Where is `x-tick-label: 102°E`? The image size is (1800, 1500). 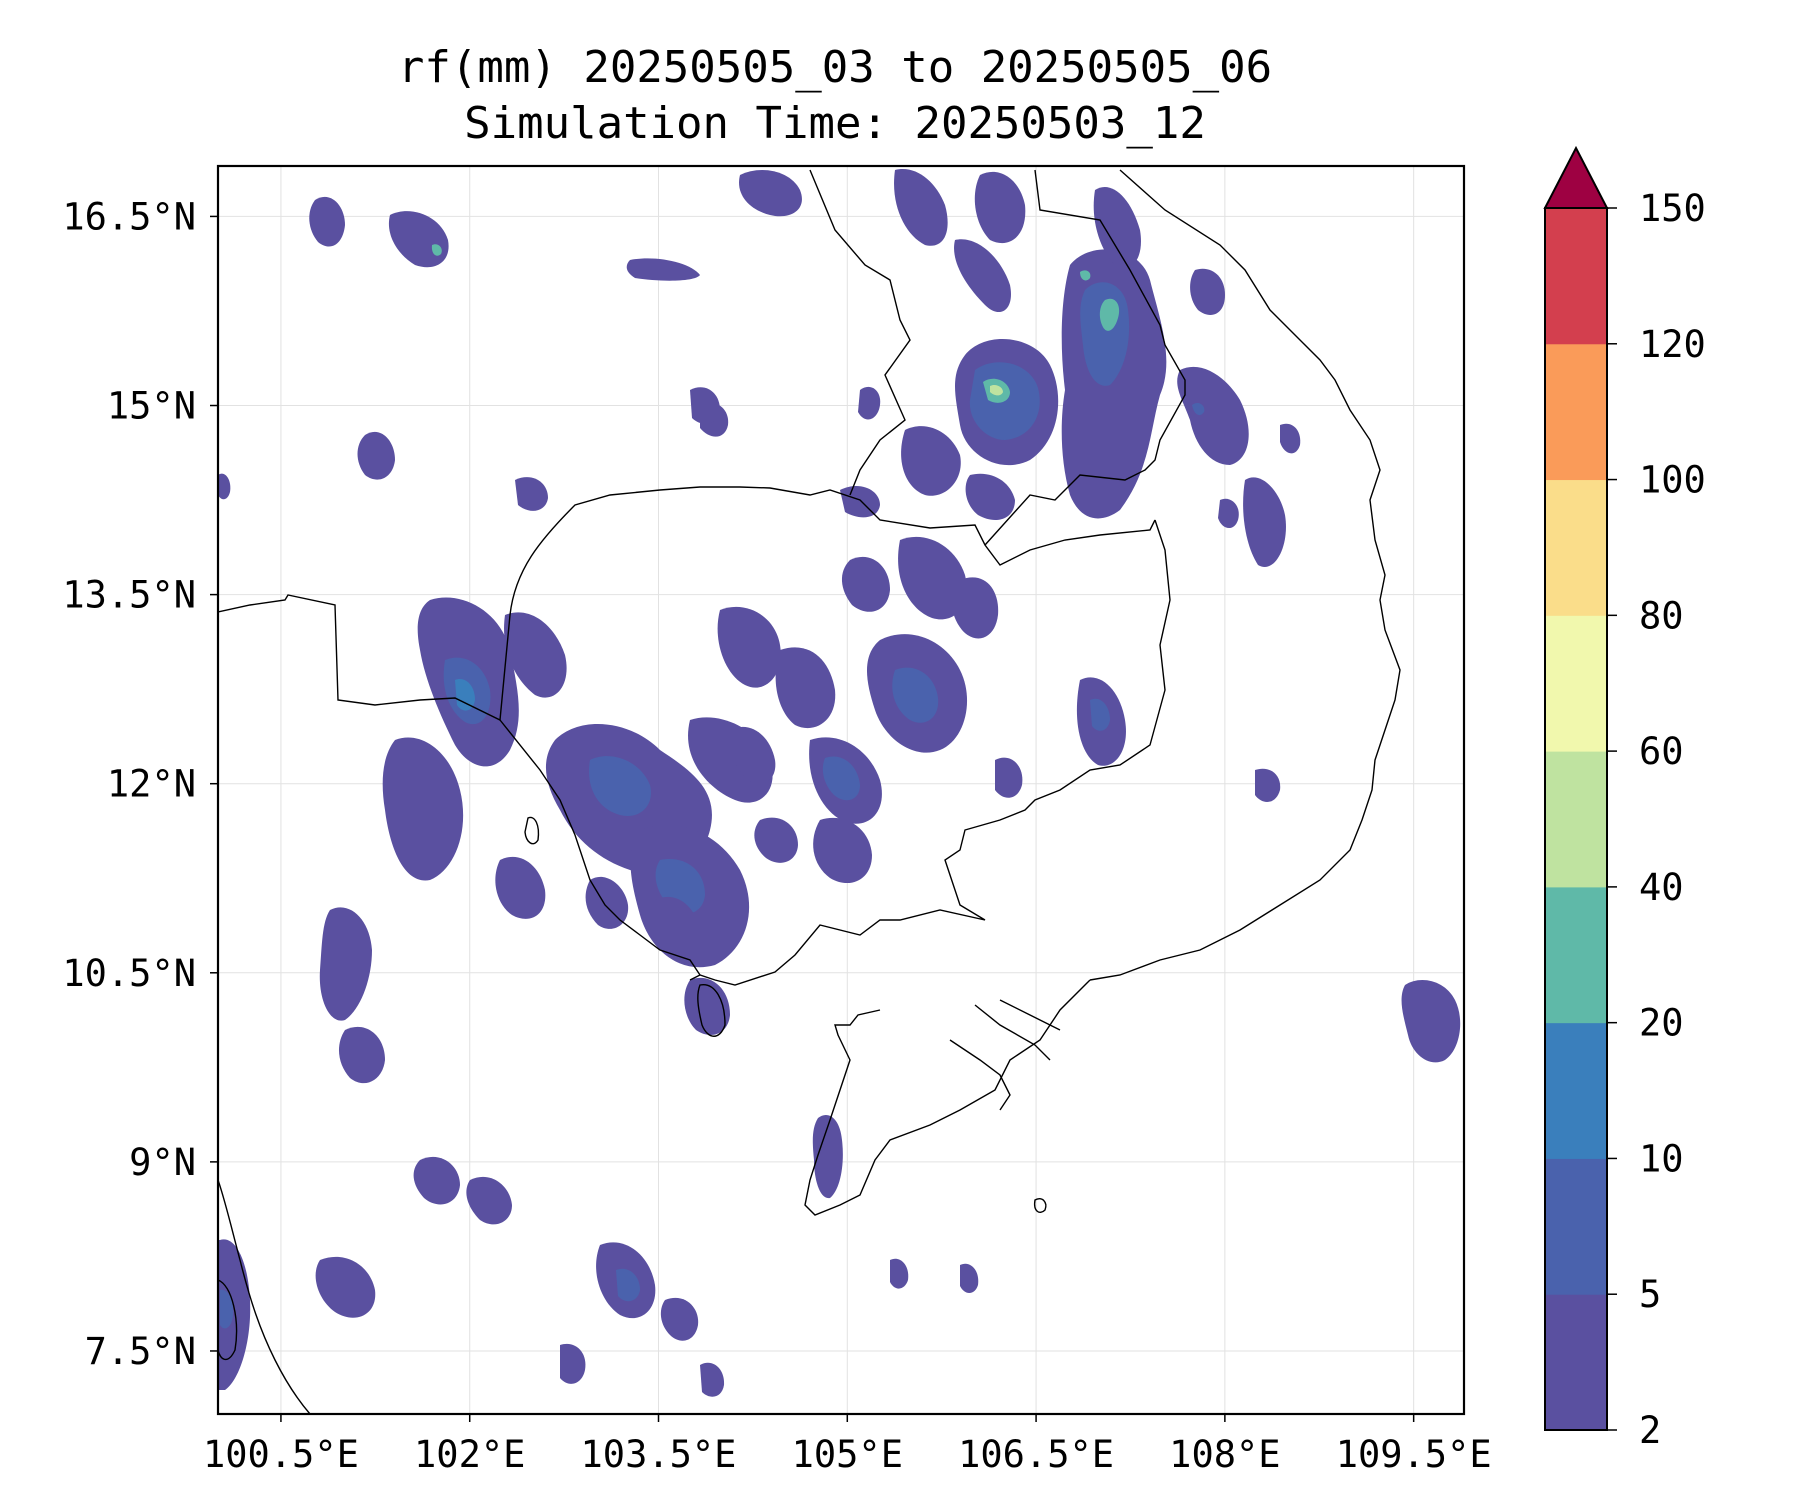
x-tick-label: 102°E is located at coordinates (469, 1454).